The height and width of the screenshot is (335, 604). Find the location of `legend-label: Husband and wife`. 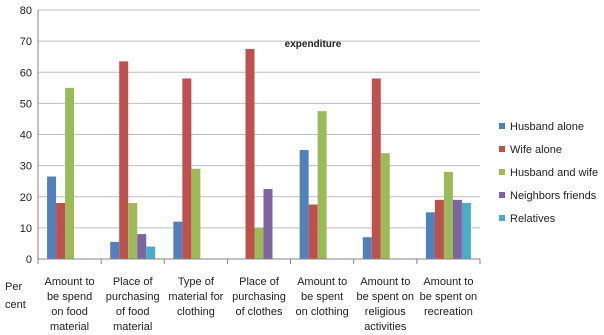

legend-label: Husband and wife is located at coordinates (554, 173).